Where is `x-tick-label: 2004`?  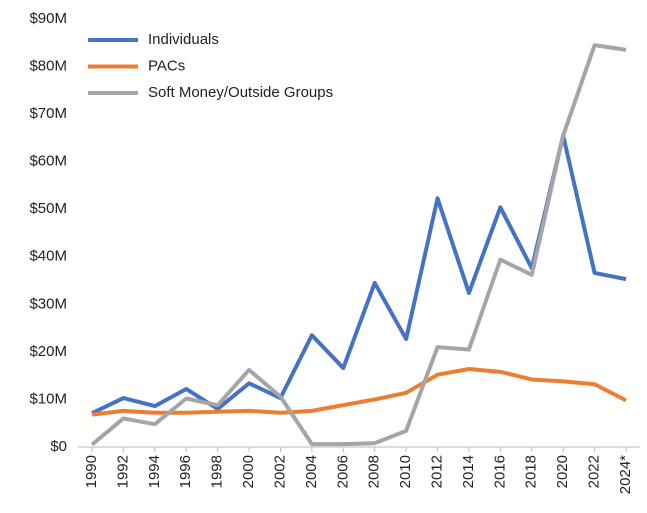 x-tick-label: 2004 is located at coordinates (311, 471).